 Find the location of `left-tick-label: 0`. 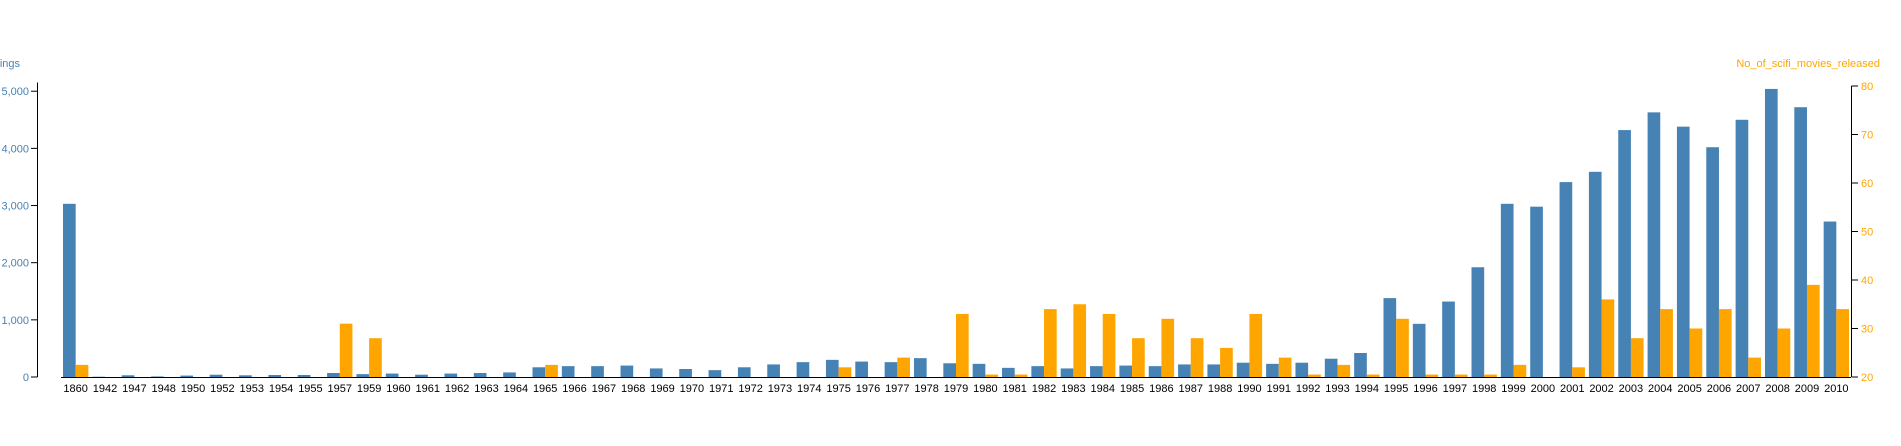

left-tick-label: 0 is located at coordinates (26, 378).